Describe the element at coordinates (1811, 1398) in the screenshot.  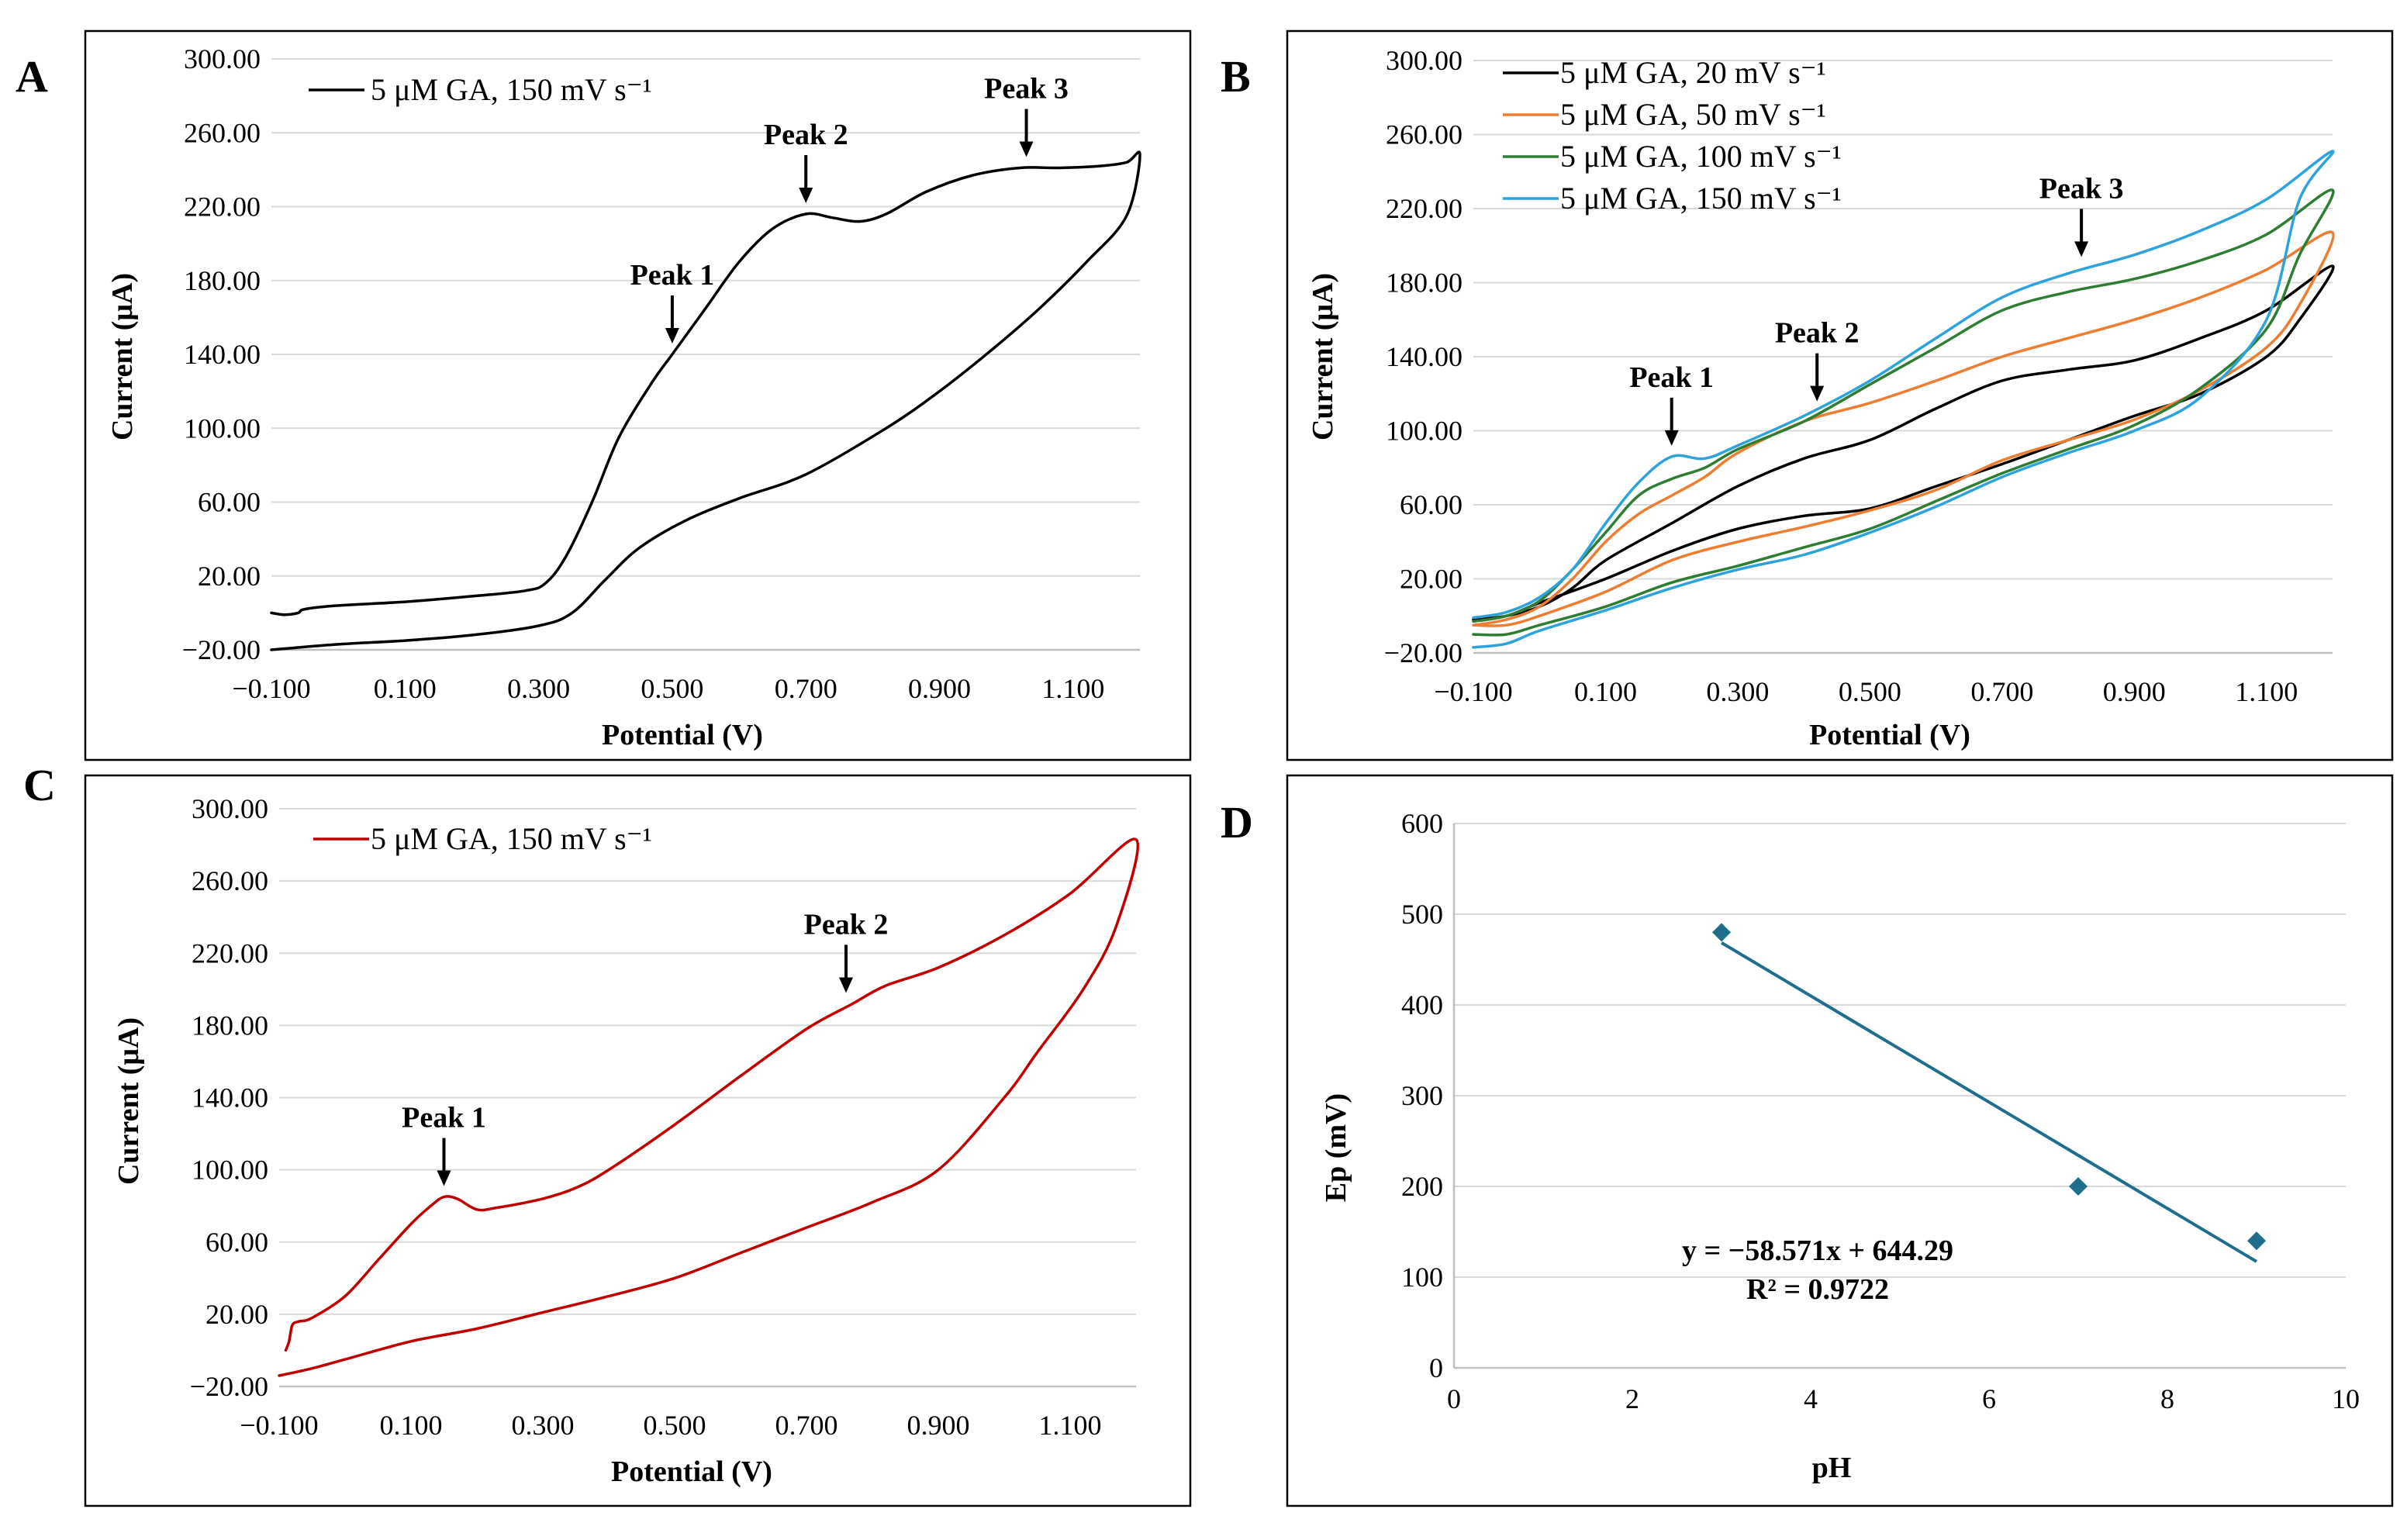
I see `panel-d-xtick-label-2: 4` at that location.